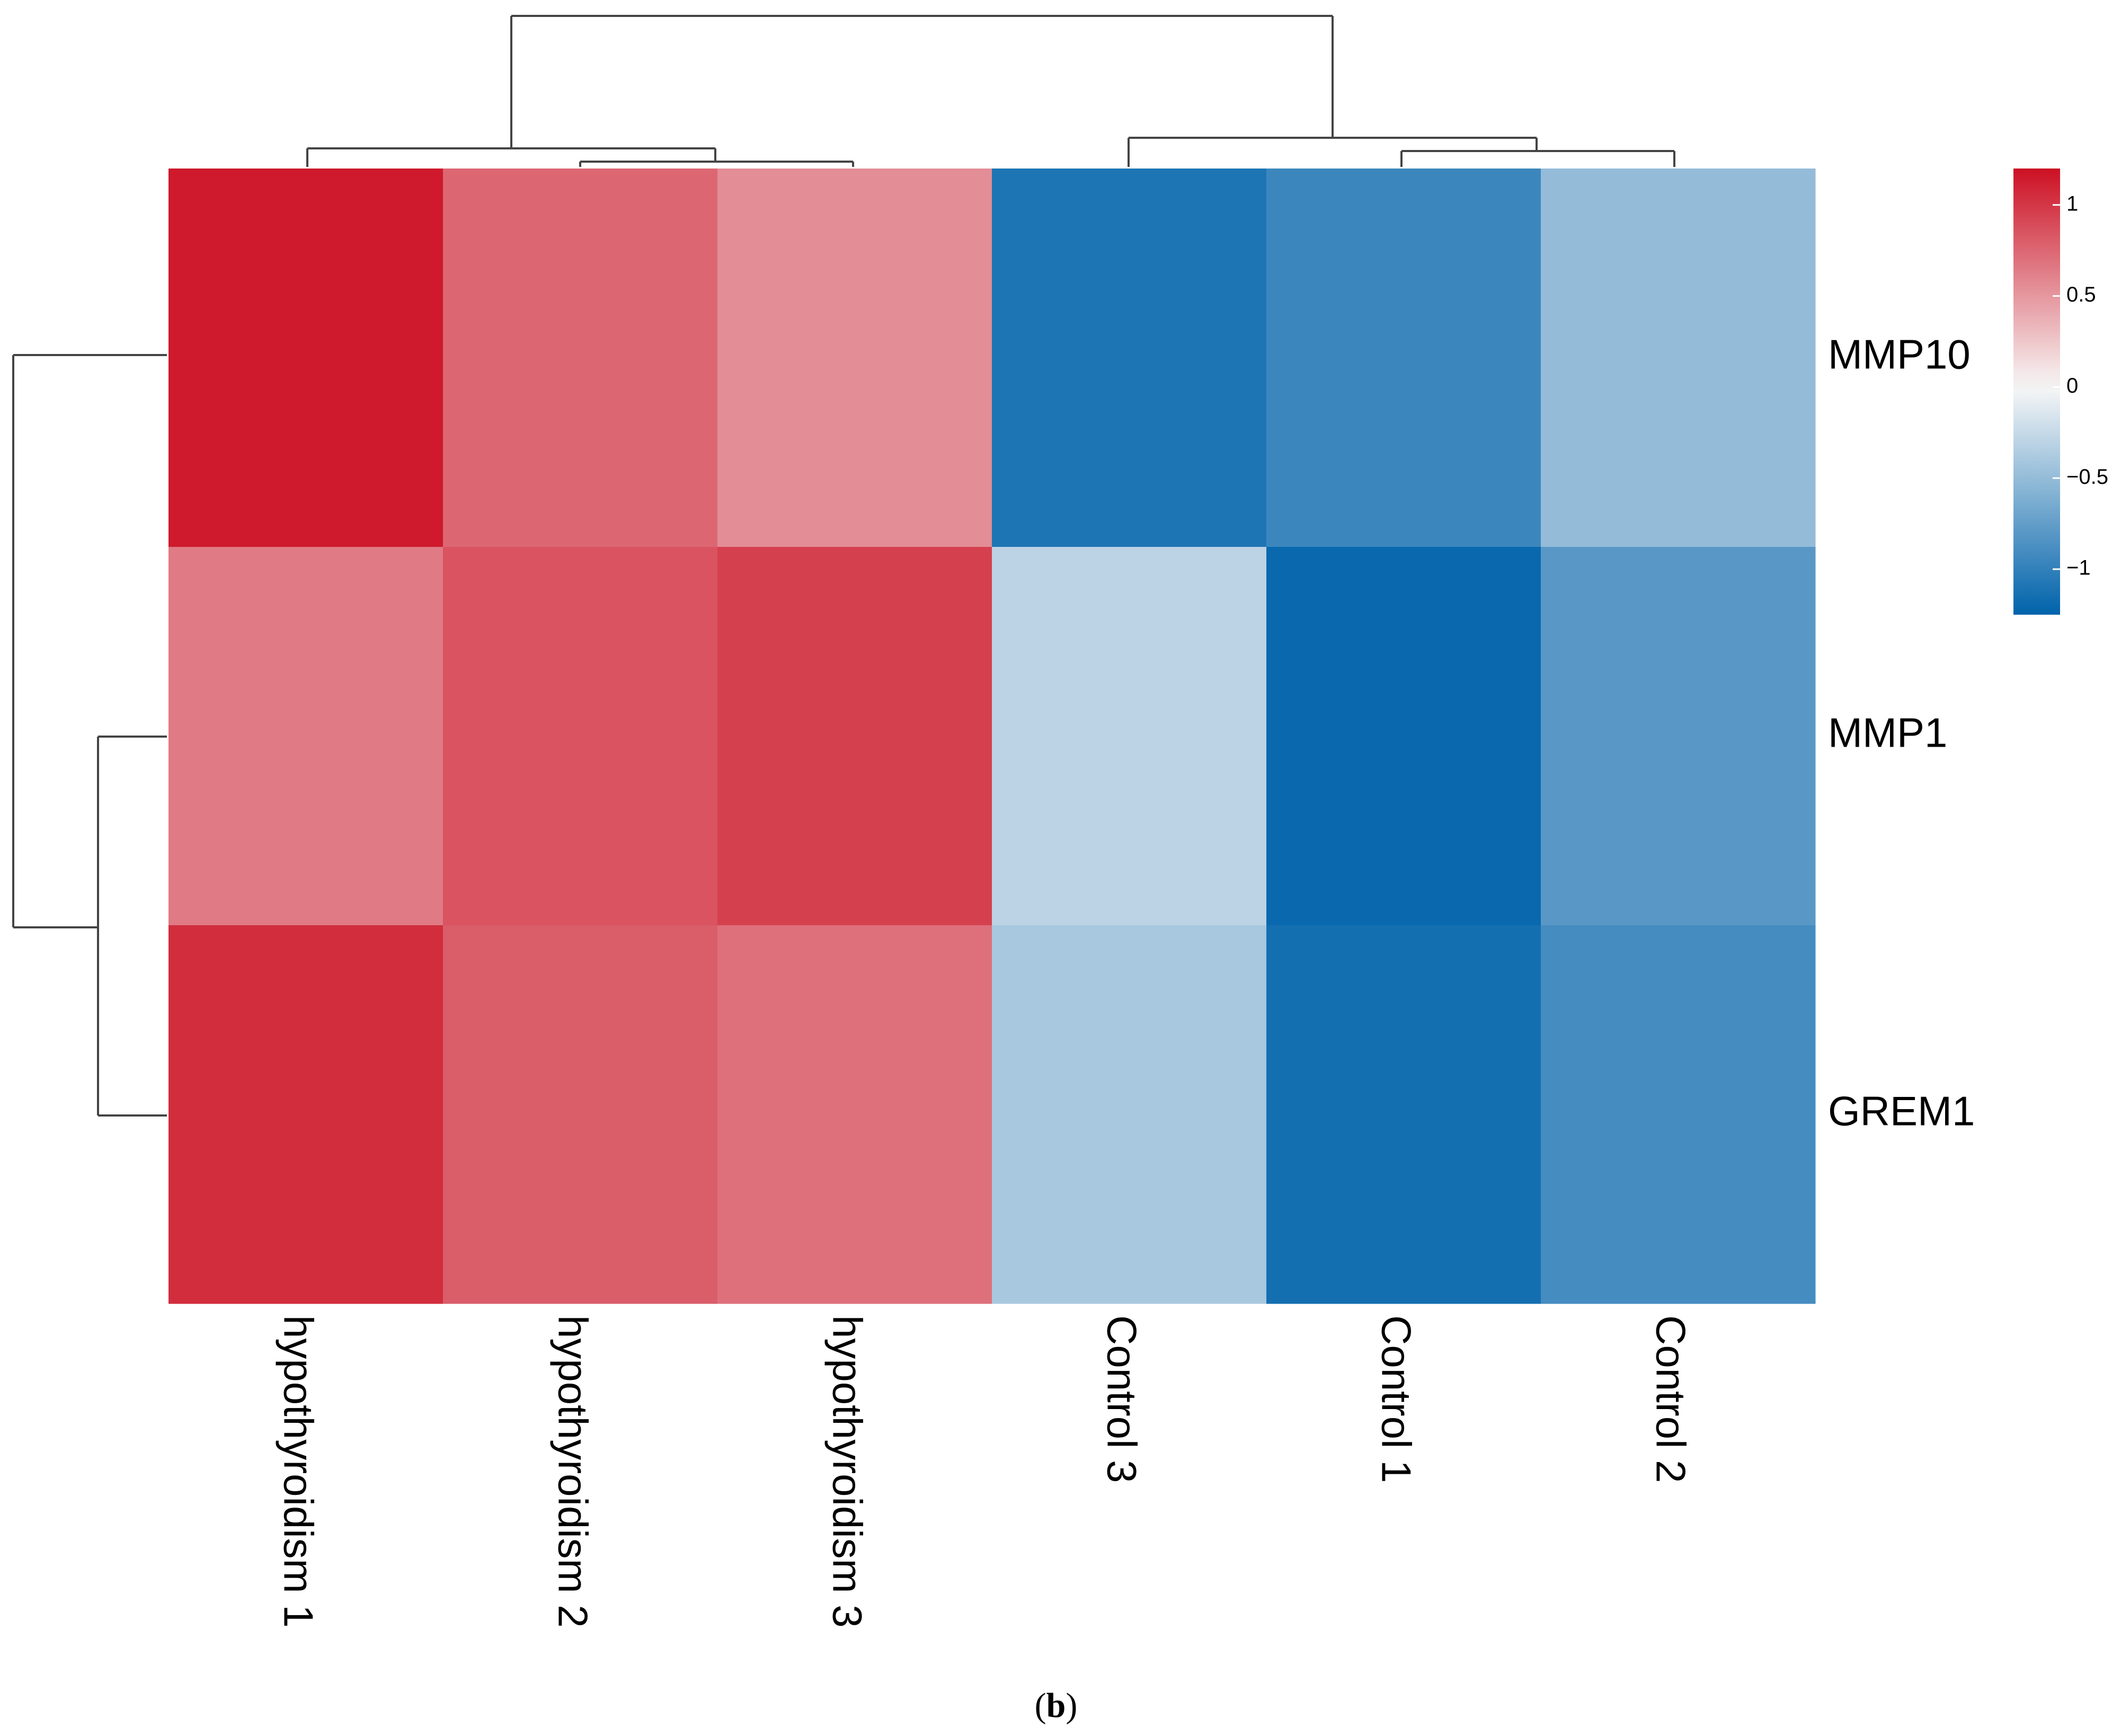  What do you see at coordinates (991, 91) in the screenshot?
I see `column-dendrogram` at bounding box center [991, 91].